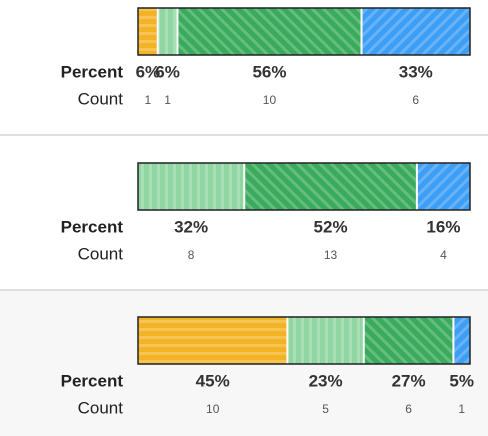  Describe the element at coordinates (269, 71) in the screenshot. I see `percent-label: 56%` at that location.